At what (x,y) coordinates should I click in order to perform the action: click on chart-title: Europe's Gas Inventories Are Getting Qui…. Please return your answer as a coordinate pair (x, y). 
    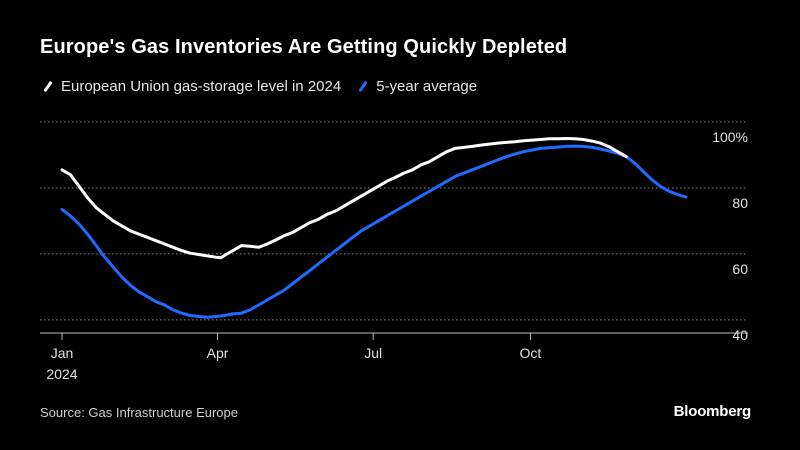
    Looking at the image, I should click on (304, 47).